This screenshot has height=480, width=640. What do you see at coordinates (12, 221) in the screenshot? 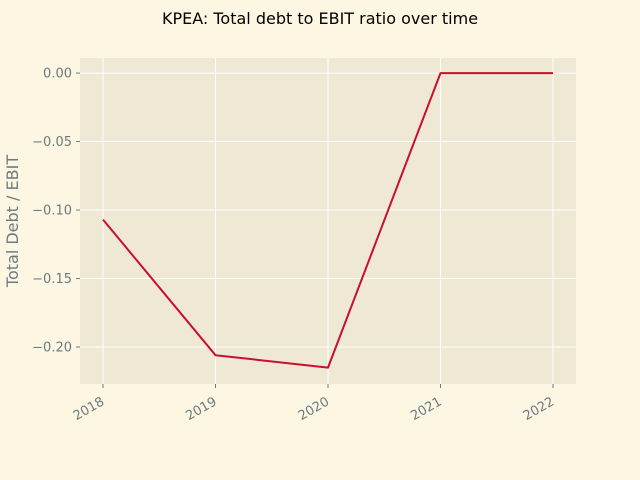
I see `y-axis-label: Total Debt / EBIT` at bounding box center [12, 221].